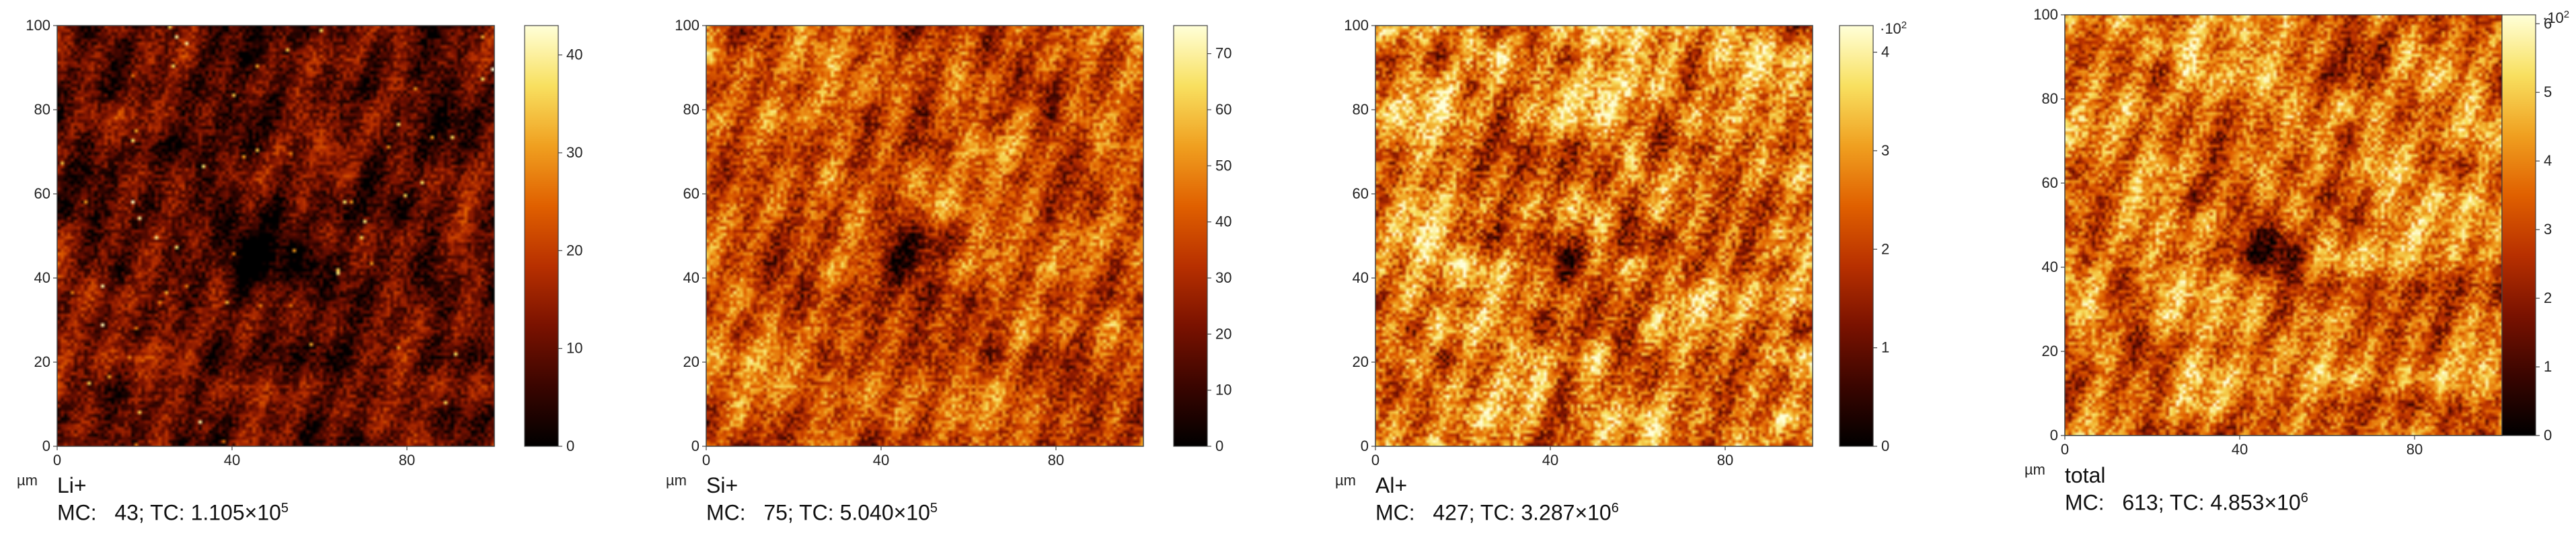 This screenshot has width=2576, height=556. Describe the element at coordinates (781, 513) in the screenshot. I see `mc-value: 75;` at that location.